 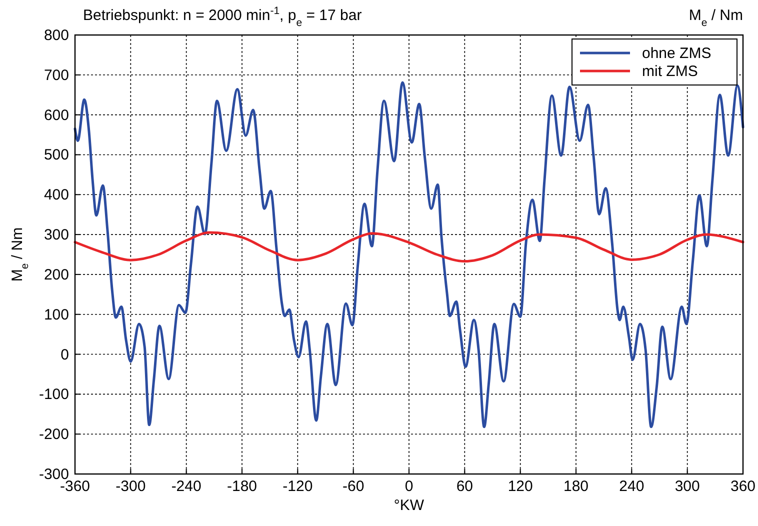 I want to click on legend-label: mit ZMS, so click(x=670, y=71).